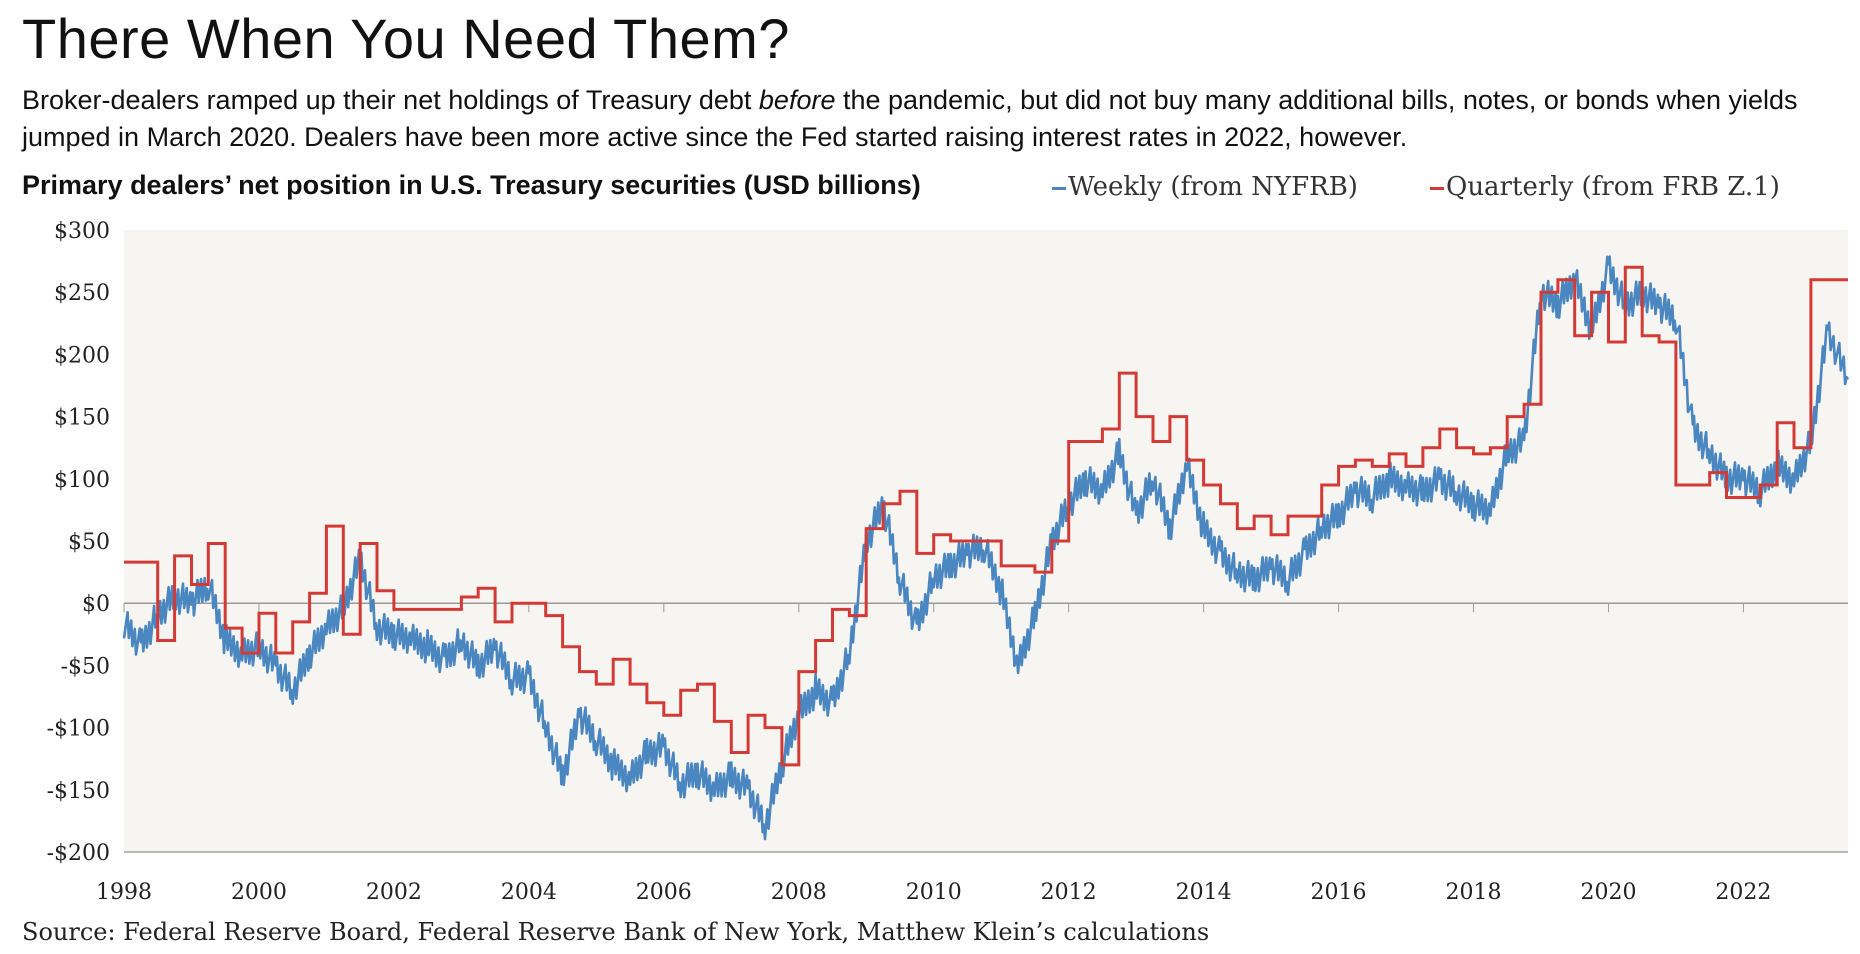 The width and height of the screenshot is (1860, 954). What do you see at coordinates (1059, 188) in the screenshot?
I see `legend-weekly-swatch` at bounding box center [1059, 188].